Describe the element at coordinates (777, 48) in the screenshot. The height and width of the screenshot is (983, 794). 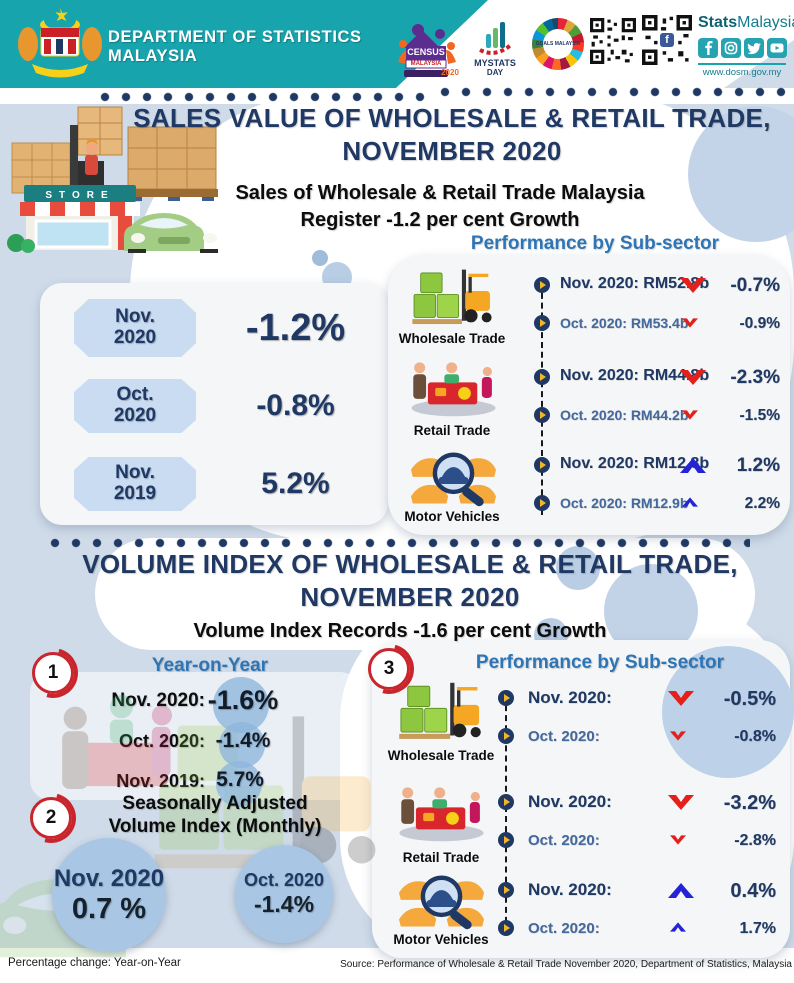
I see `youtube-icon` at that location.